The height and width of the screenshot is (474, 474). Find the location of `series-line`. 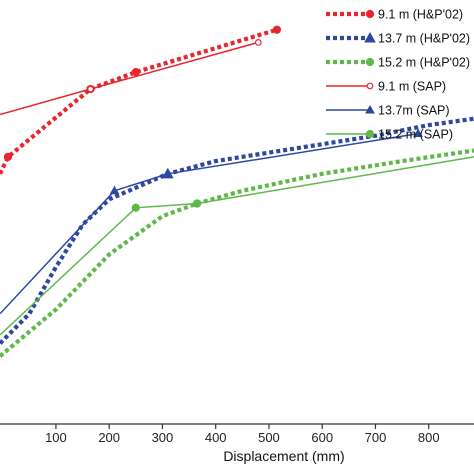

series-line is located at coordinates (129, 78).